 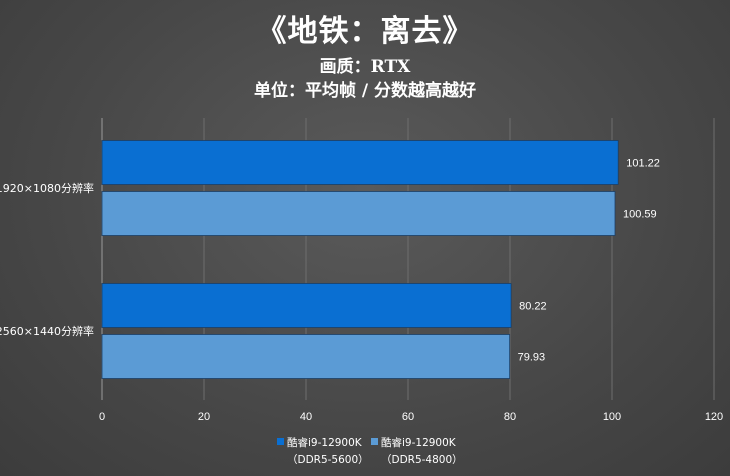 I want to click on legend-label-detail: （DDR5-5600）, so click(x=328, y=460).